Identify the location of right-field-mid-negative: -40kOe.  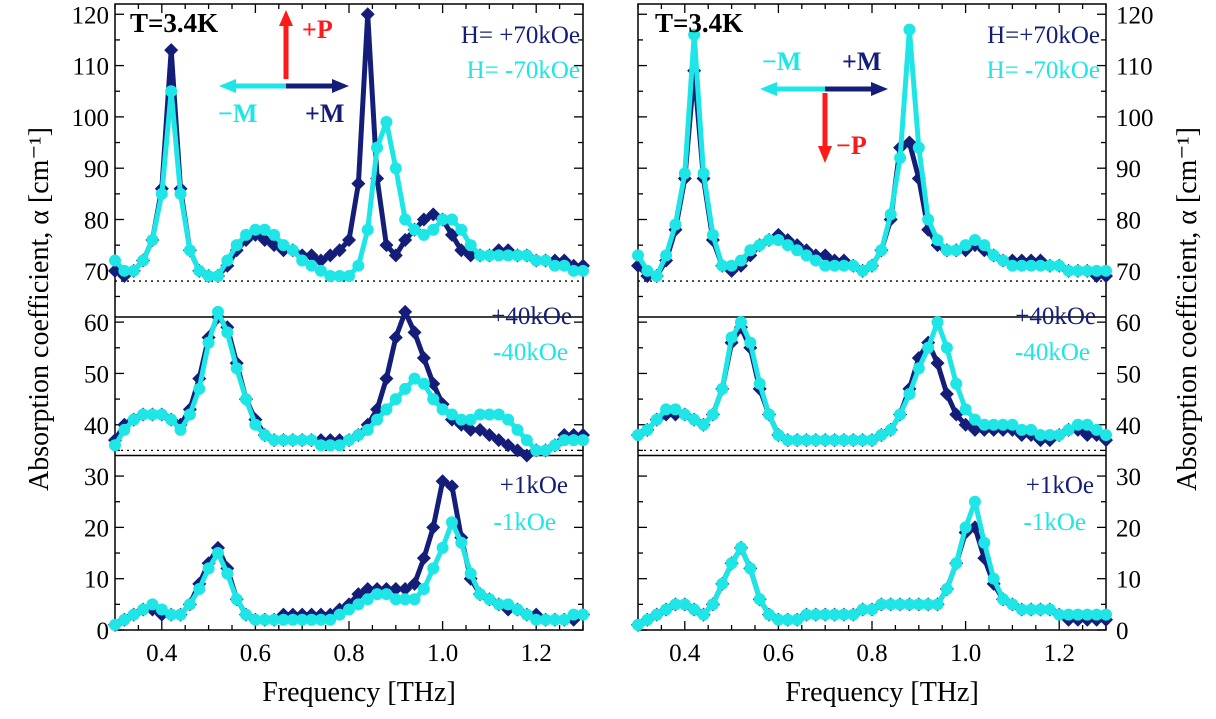
(1052, 352).